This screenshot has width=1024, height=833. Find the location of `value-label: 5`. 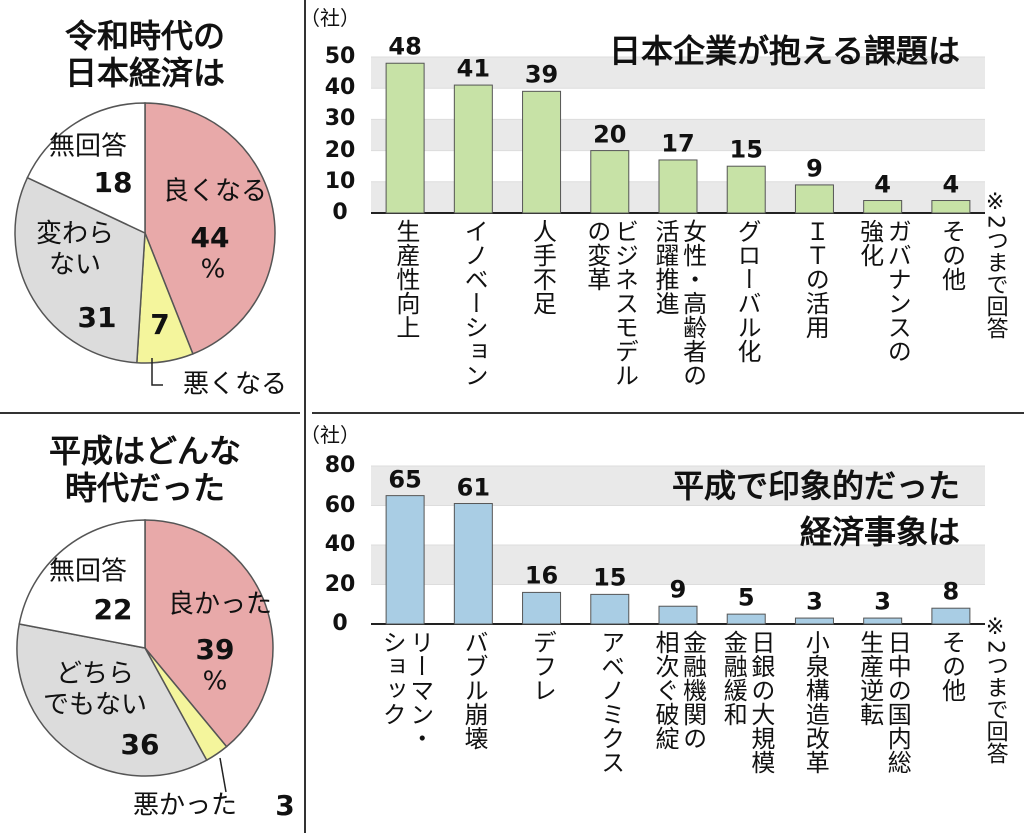

value-label: 5 is located at coordinates (746, 597).